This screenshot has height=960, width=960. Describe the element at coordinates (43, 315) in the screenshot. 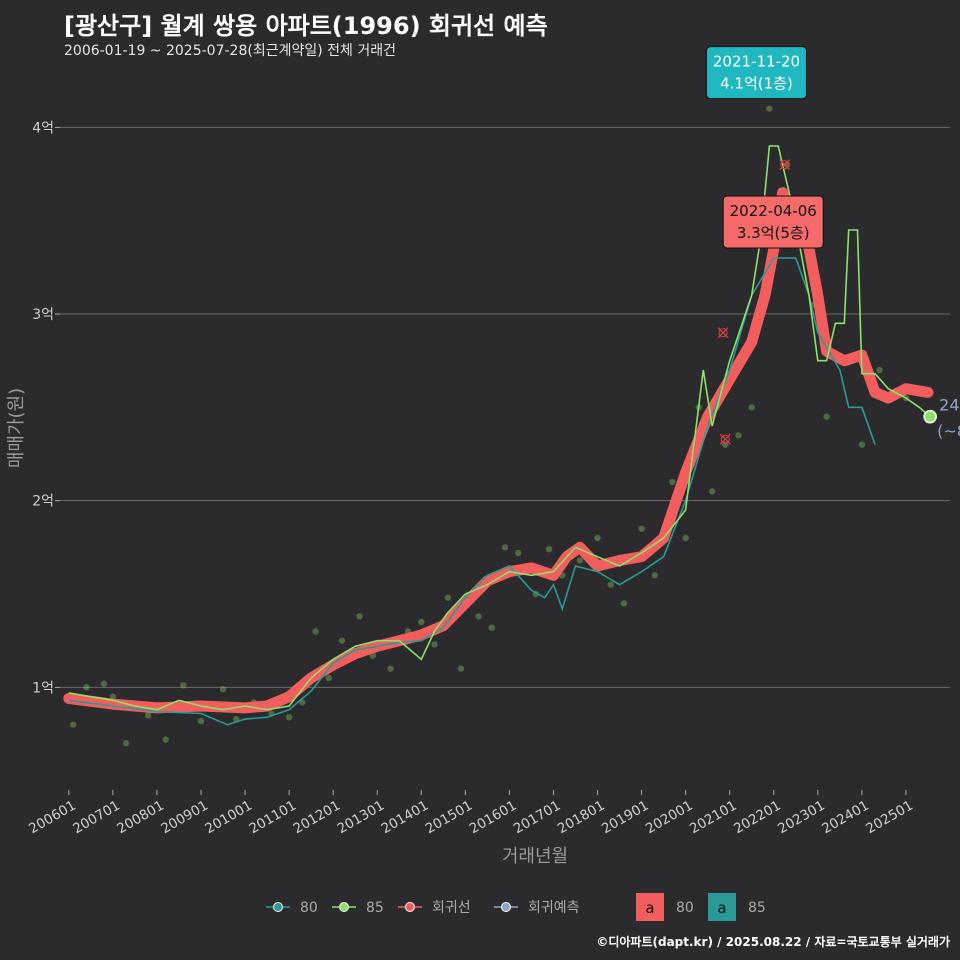

I see `y-tick-label: 3억` at that location.